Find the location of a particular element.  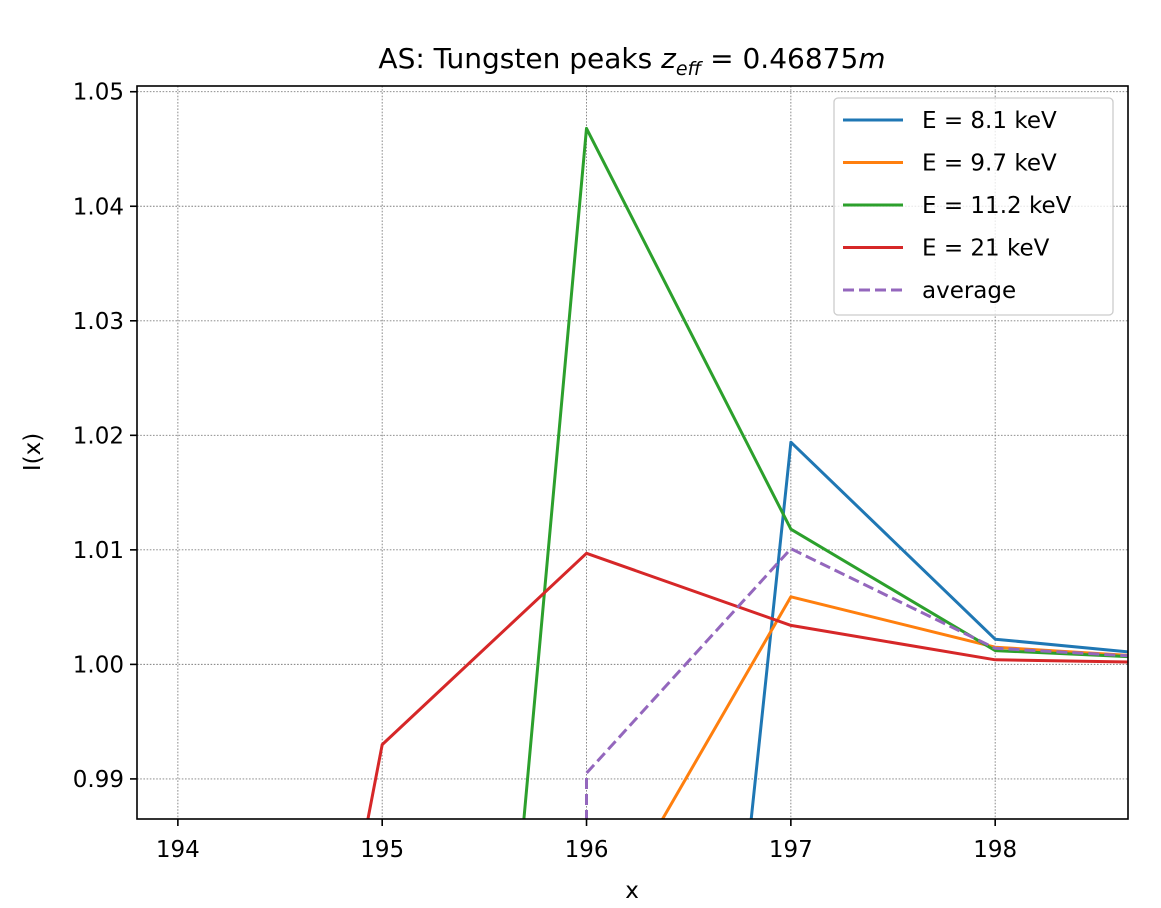

x-axis-label: x is located at coordinates (632, 891).